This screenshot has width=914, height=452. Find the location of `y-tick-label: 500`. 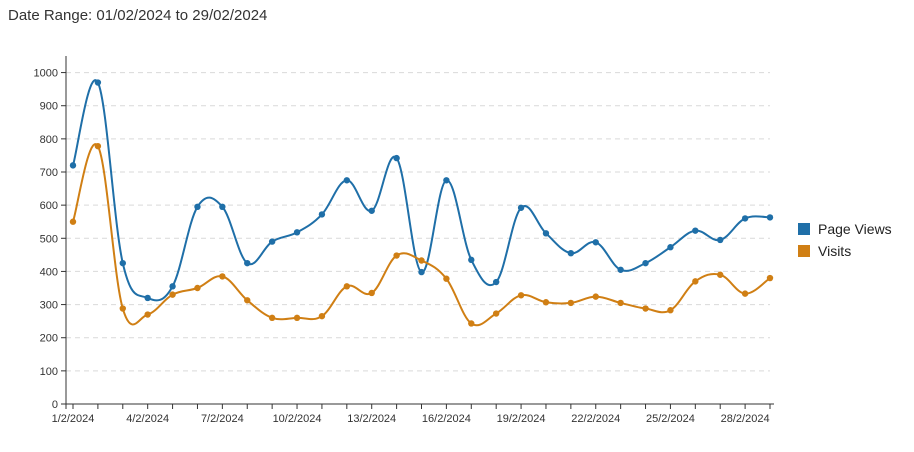

y-tick-label: 500 is located at coordinates (49, 239).